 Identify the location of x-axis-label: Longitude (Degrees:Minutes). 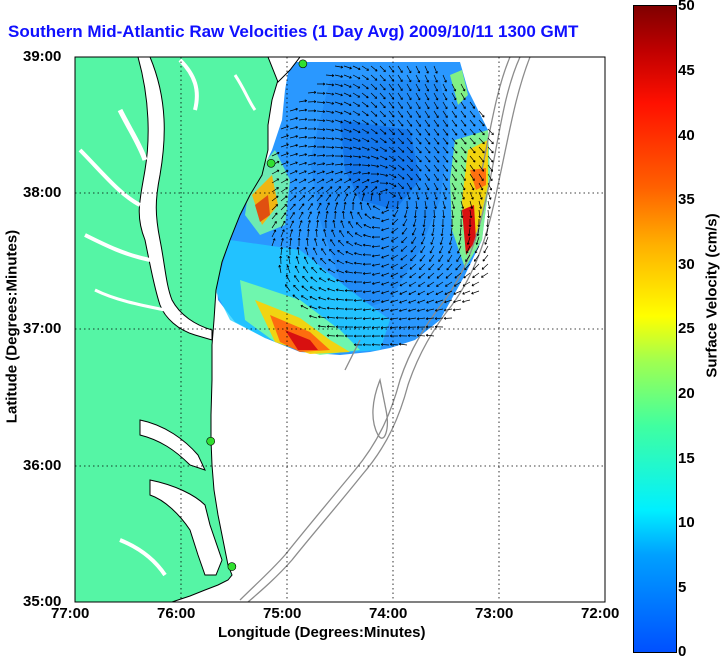
(322, 632).